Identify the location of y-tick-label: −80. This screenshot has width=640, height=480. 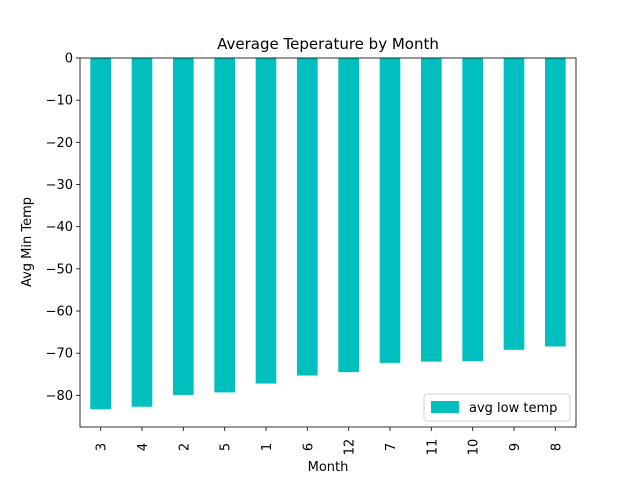
(59, 396).